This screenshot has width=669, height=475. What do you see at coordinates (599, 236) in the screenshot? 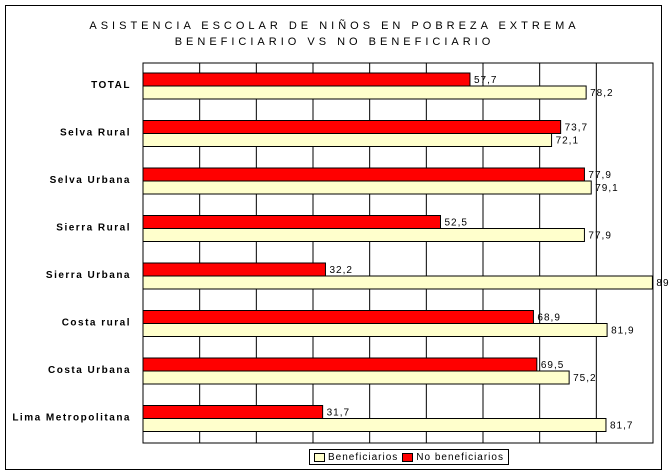
I see `data-label-beneficiarios: 77,9` at bounding box center [599, 236].